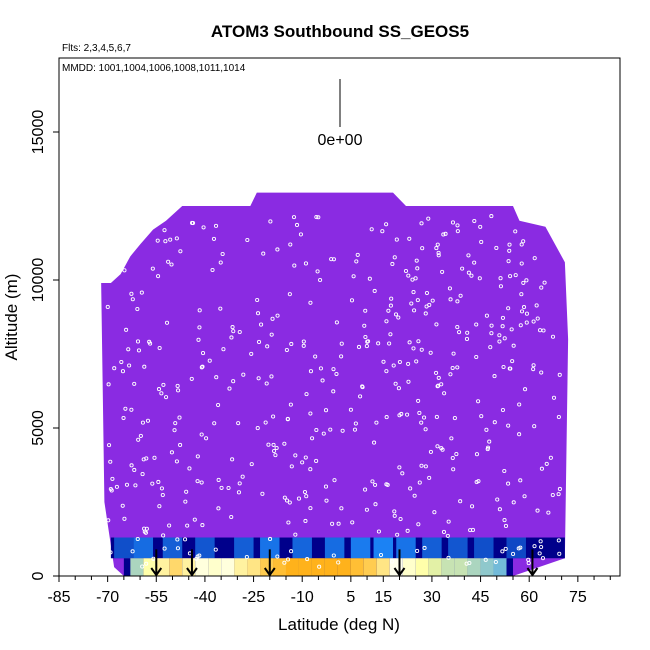  What do you see at coordinates (339, 624) in the screenshot?
I see `x-axis-label: Latitude (deg N)` at bounding box center [339, 624].